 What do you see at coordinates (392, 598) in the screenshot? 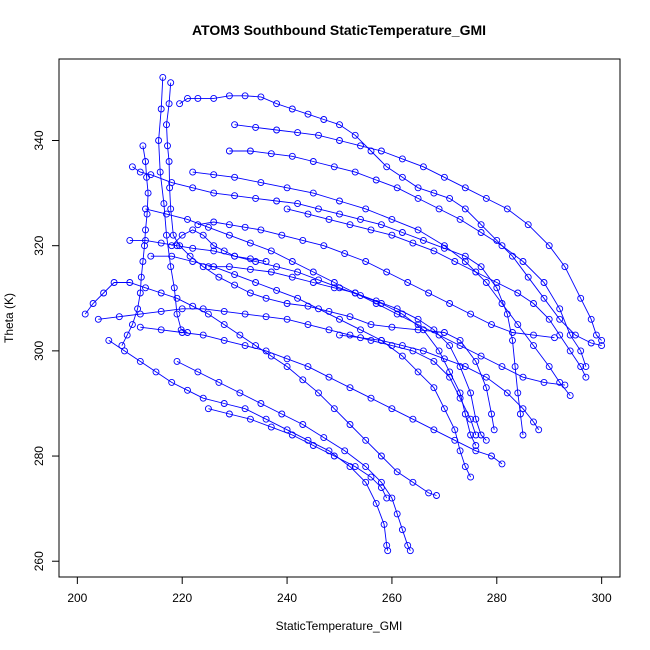
I see `x-tick-label: 260` at bounding box center [392, 598].